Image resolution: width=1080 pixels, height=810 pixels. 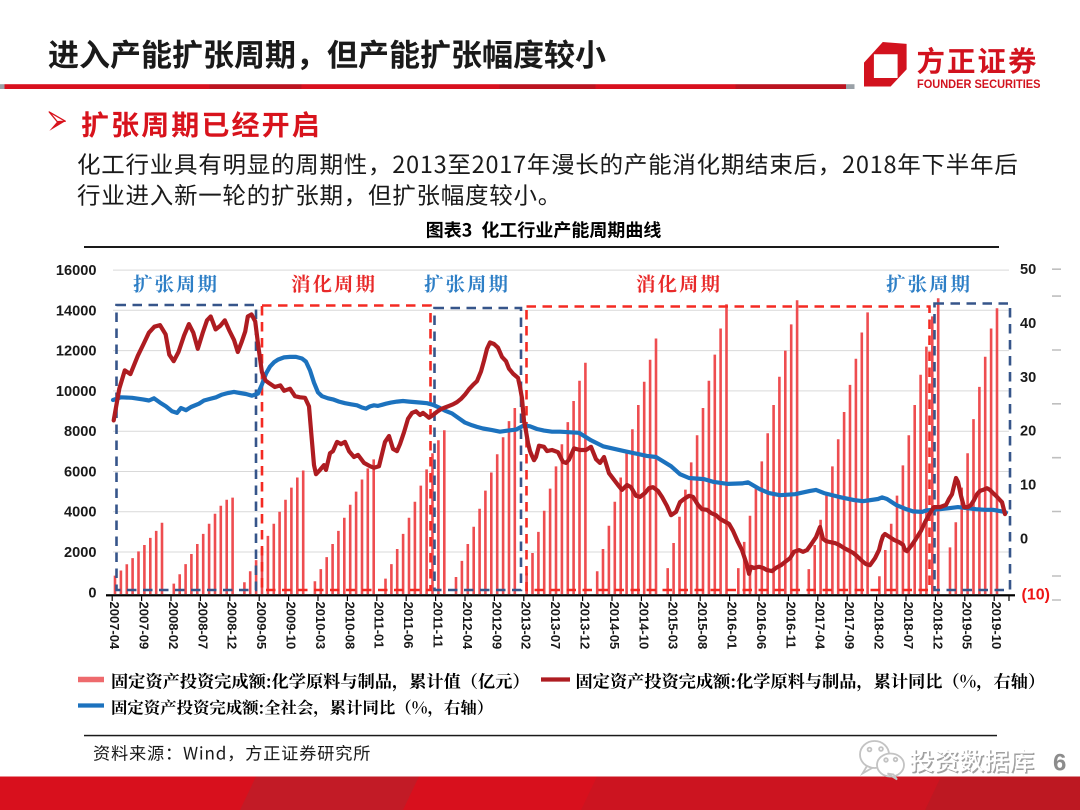 What do you see at coordinates (467, 626) in the screenshot?
I see `svg-text: 2012-04` at bounding box center [467, 626].